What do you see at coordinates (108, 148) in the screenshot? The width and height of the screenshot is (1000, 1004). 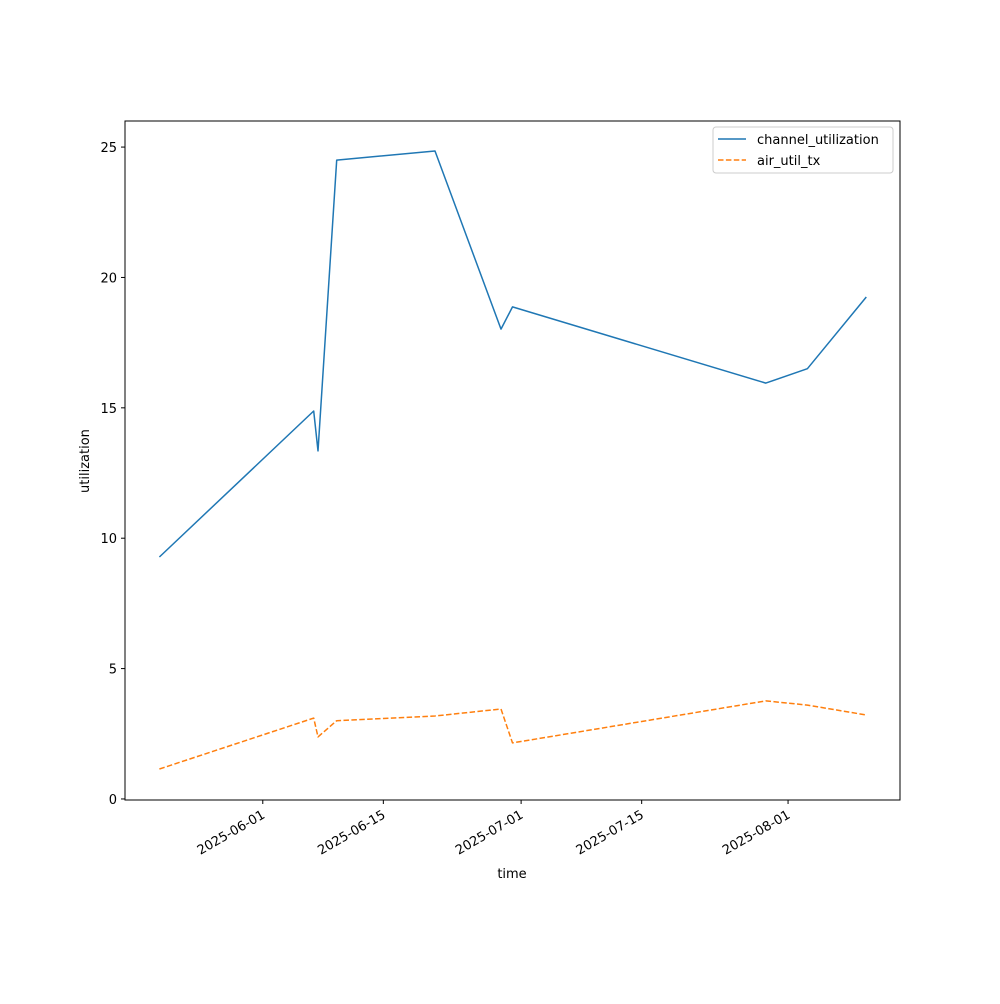 I see `y-tick-label: 25` at bounding box center [108, 148].